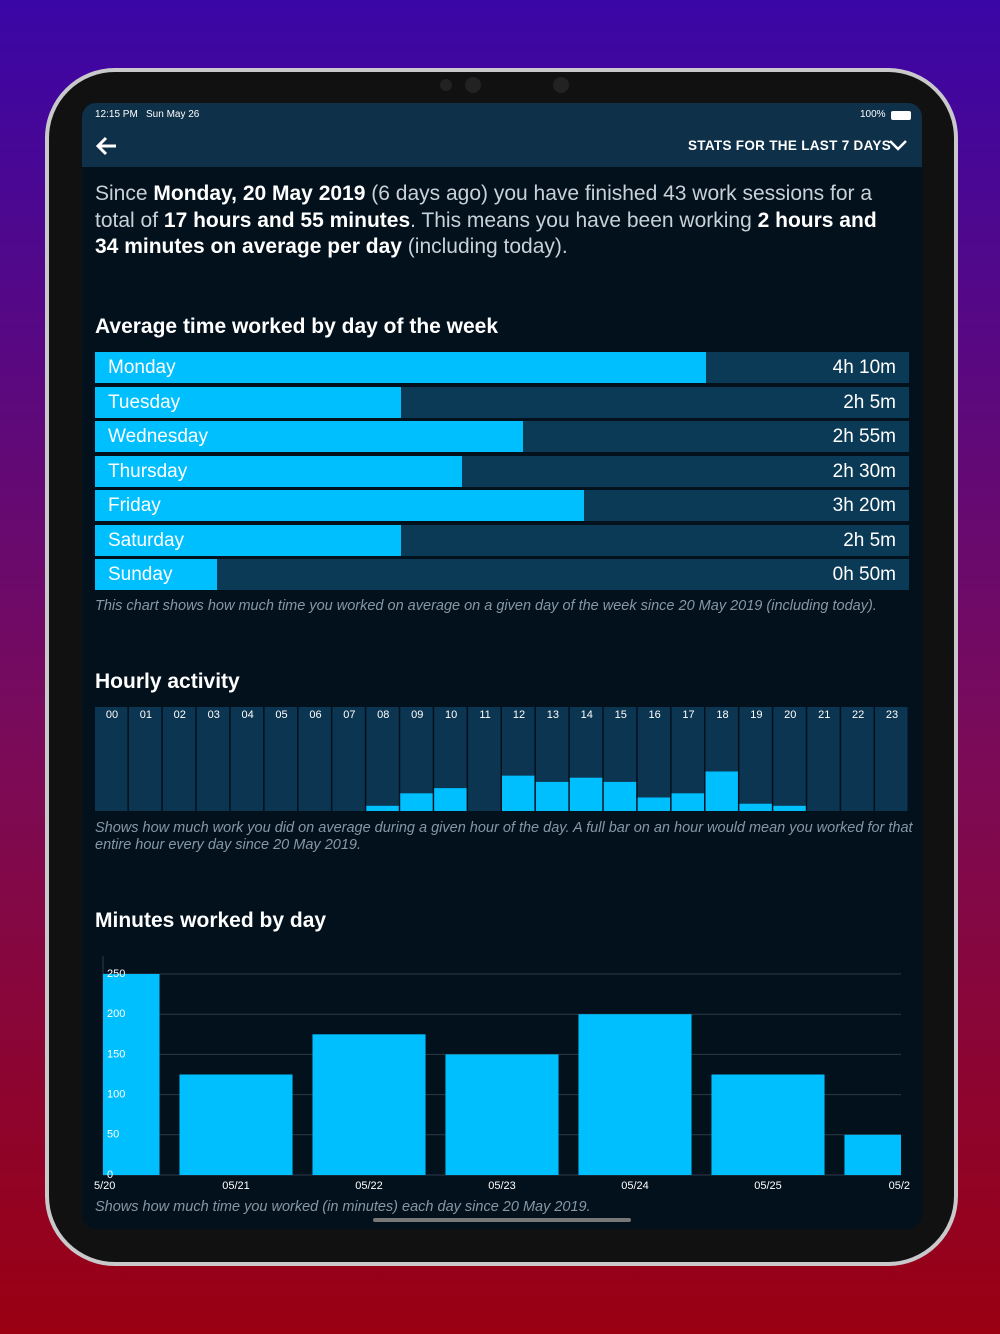 The height and width of the screenshot is (1334, 1000). Describe the element at coordinates (484, 715) in the screenshot. I see `hour-label: 11` at that location.